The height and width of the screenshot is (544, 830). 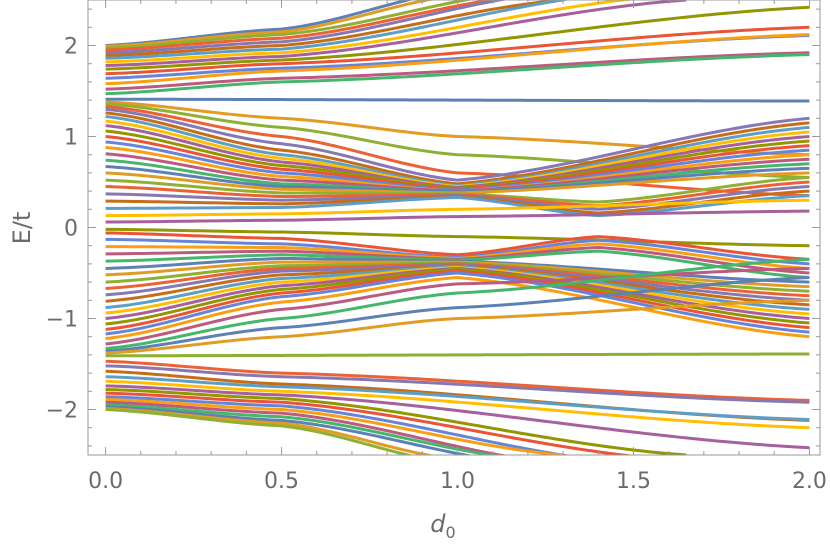 I want to click on x-tick-label: 0.5, so click(x=281, y=481).